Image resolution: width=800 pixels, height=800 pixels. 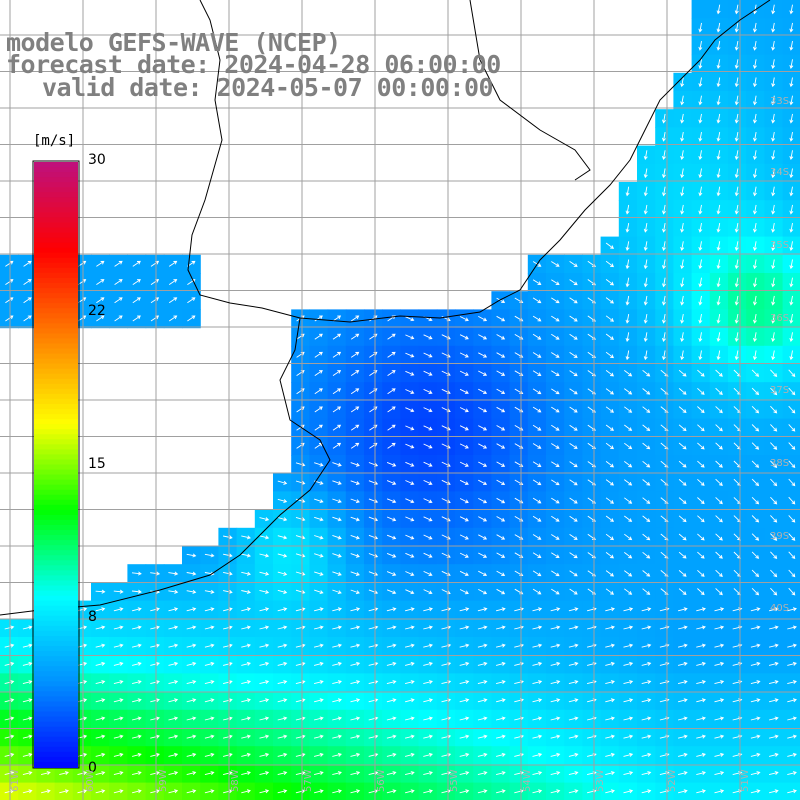 I want to click on colorbar, so click(x=56, y=465).